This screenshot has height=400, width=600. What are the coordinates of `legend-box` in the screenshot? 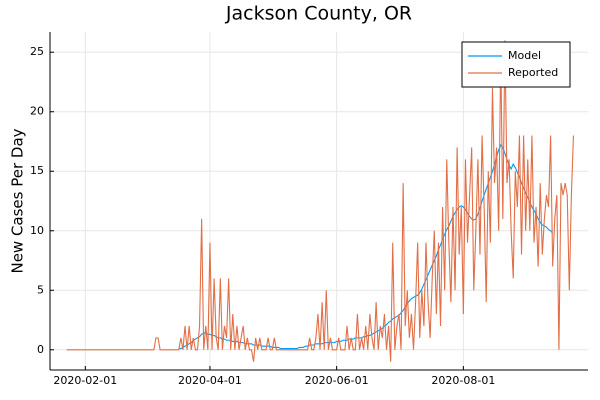 It's located at (516, 64).